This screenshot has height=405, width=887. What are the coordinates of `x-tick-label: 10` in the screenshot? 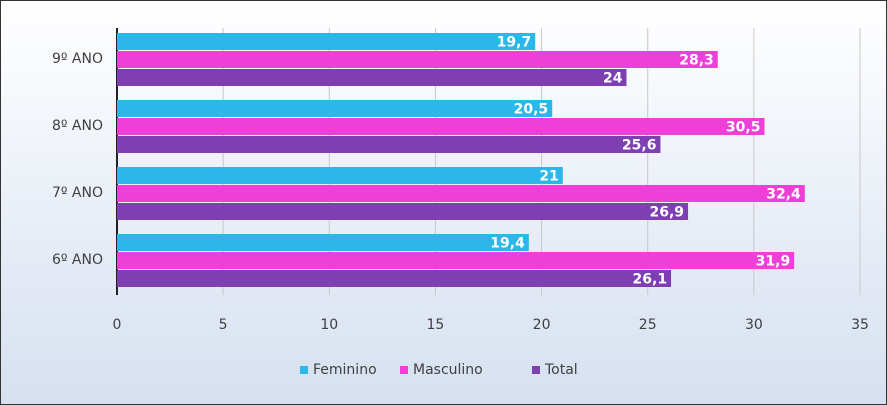 It's located at (329, 325).